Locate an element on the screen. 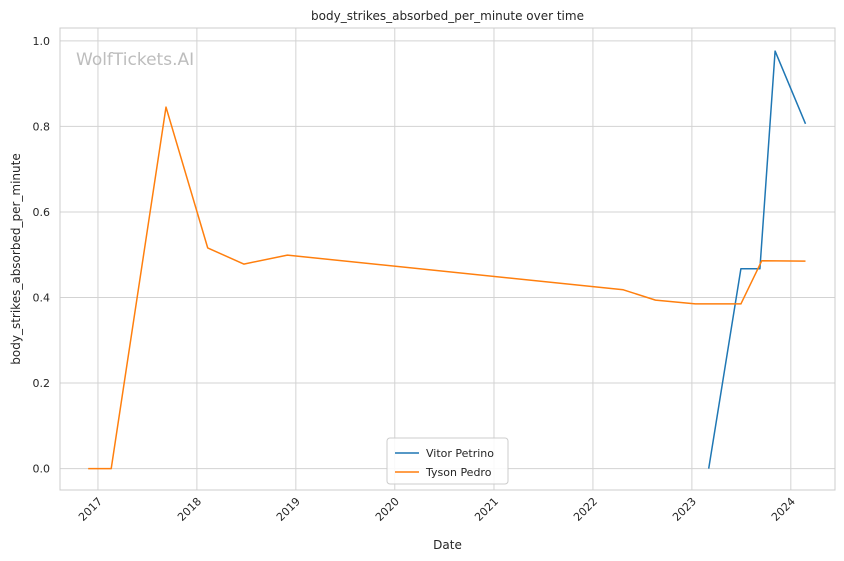  y-tick-label: 1.0 is located at coordinates (42, 41).